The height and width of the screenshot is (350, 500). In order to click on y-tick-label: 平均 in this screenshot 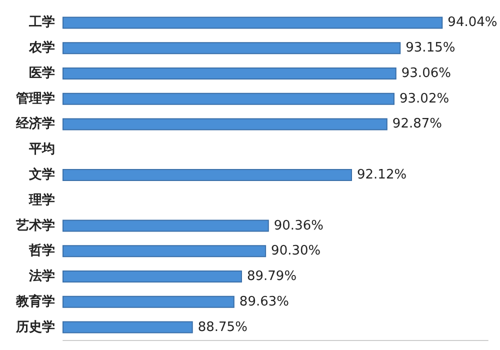, I will do `click(41, 150)`.